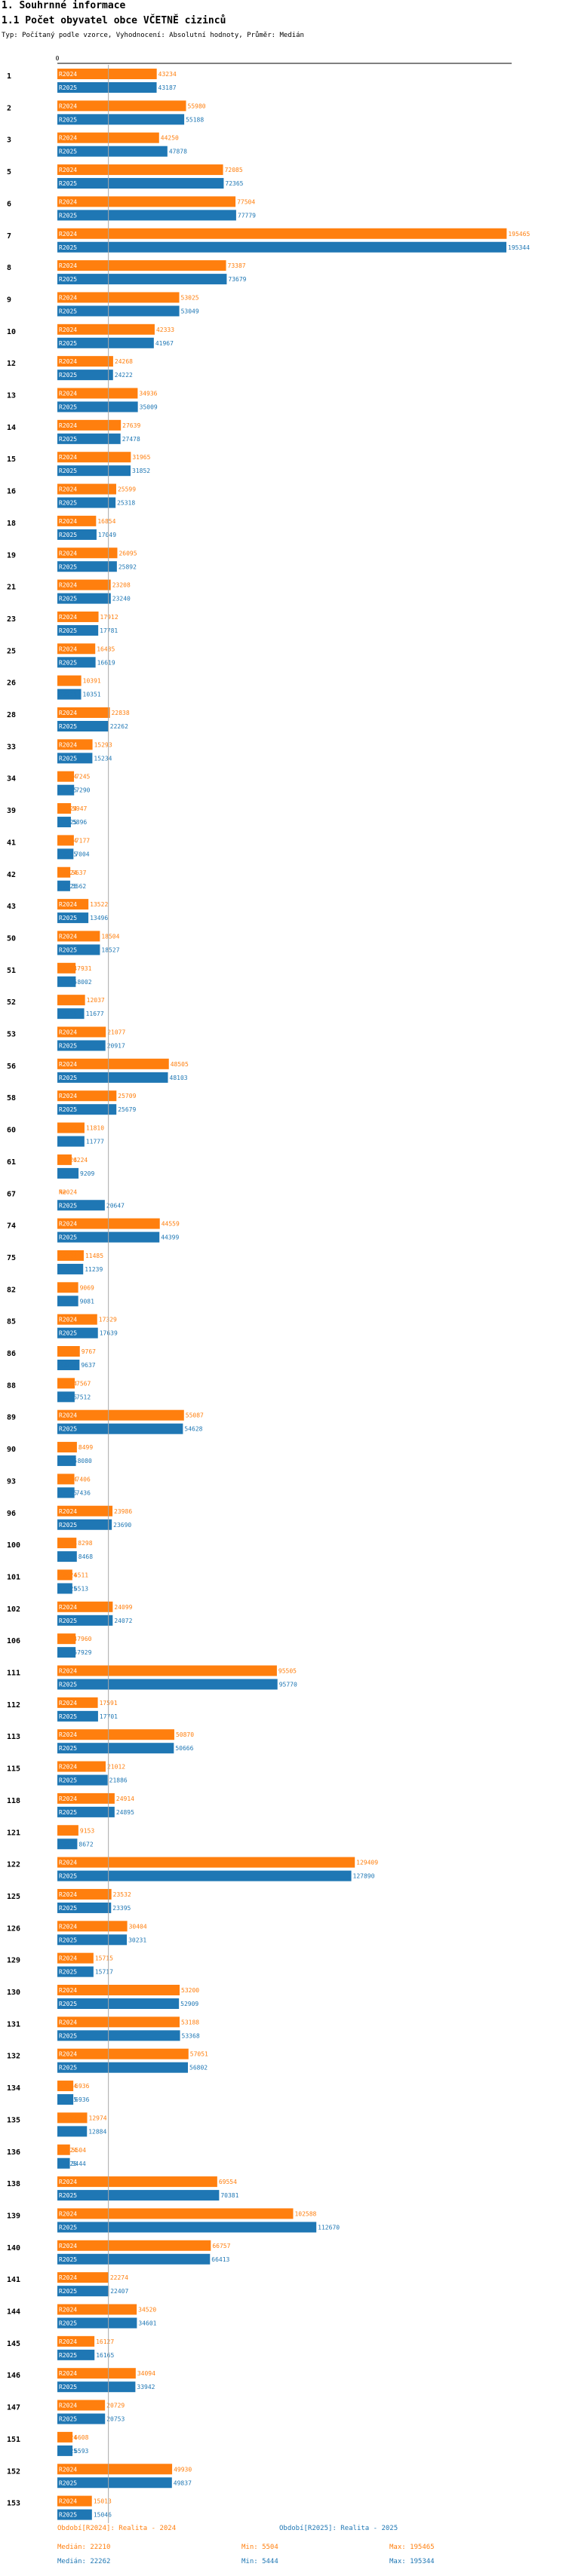  Describe the element at coordinates (83, 840) in the screenshot. I see `value-label: 7177` at that location.